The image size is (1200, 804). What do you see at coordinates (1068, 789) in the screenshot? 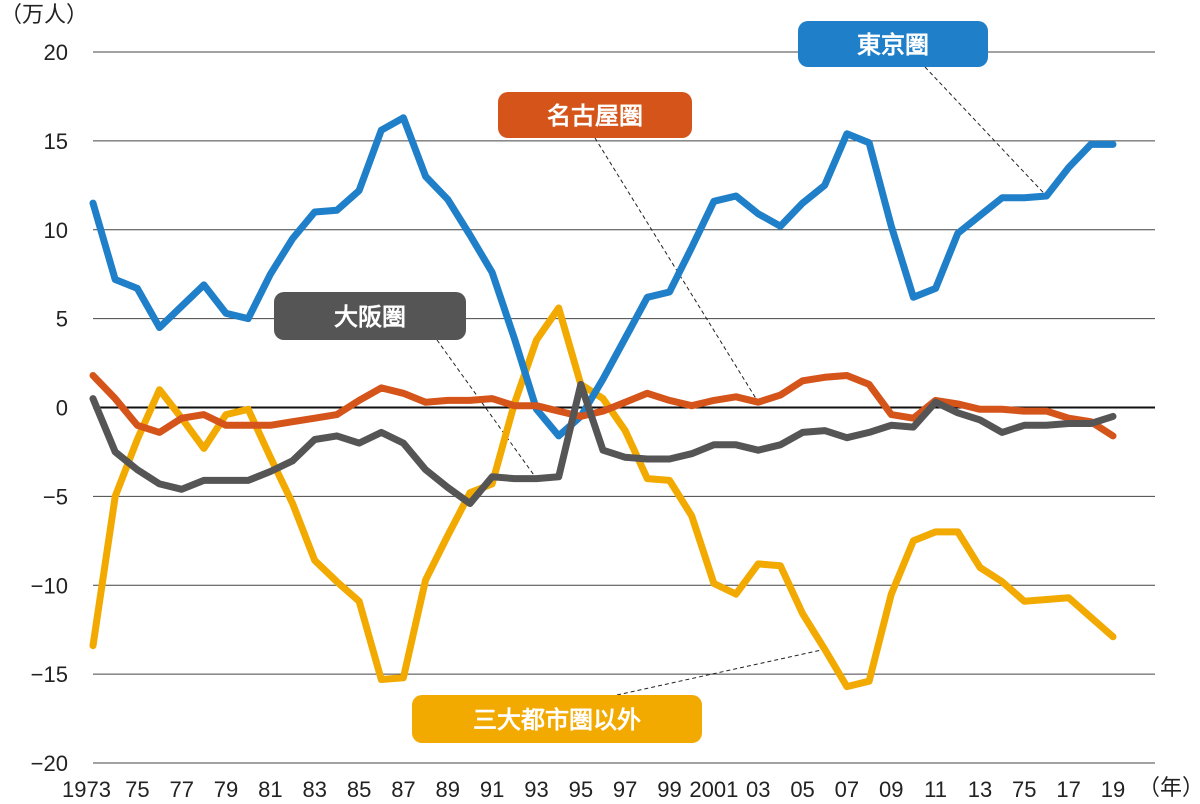
I see `x-tick-label: 17` at bounding box center [1068, 789].